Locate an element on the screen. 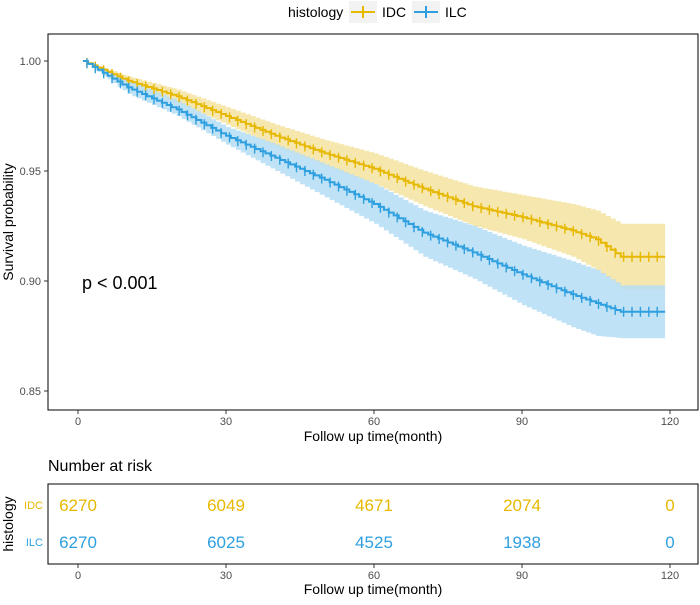  x-tick-label: 120 is located at coordinates (670, 422).